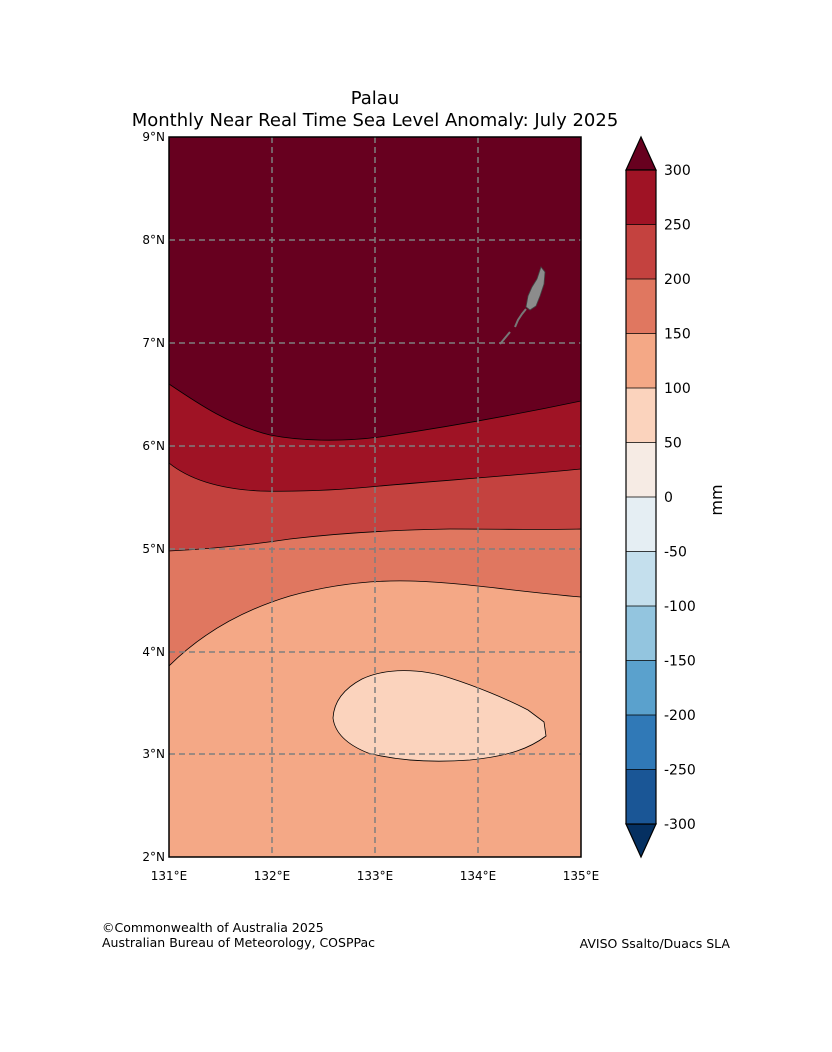 This screenshot has width=832, height=1052. What do you see at coordinates (680, 825) in the screenshot?
I see `colorbar-tick-label: -300` at bounding box center [680, 825].